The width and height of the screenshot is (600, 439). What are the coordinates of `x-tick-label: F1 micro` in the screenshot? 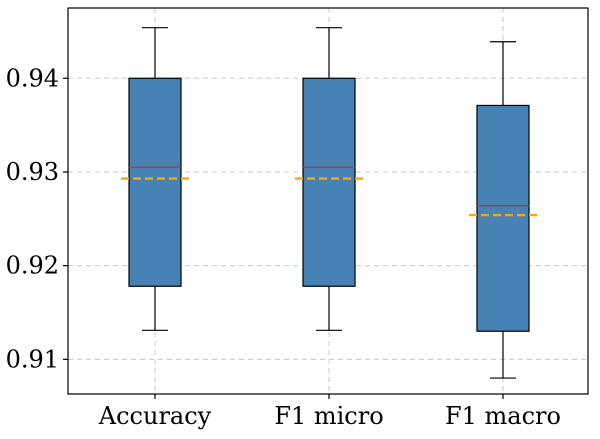 It's located at (328, 416).